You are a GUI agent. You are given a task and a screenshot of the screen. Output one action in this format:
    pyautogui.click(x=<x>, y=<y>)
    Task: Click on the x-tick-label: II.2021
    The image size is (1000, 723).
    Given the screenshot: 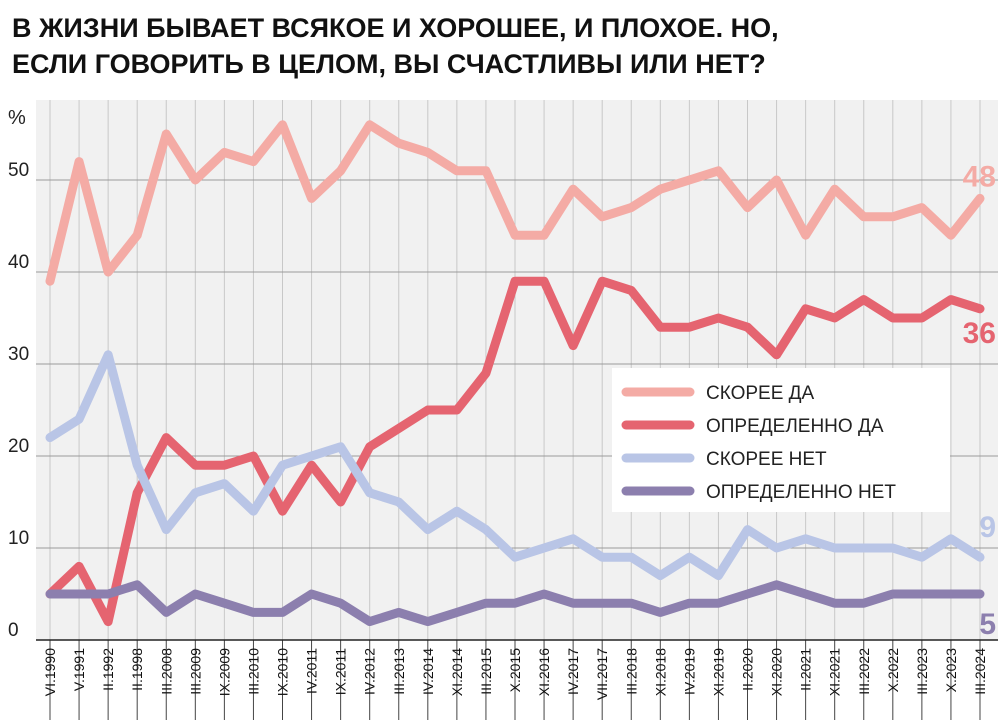 What is the action you would take?
    pyautogui.click(x=806, y=669)
    